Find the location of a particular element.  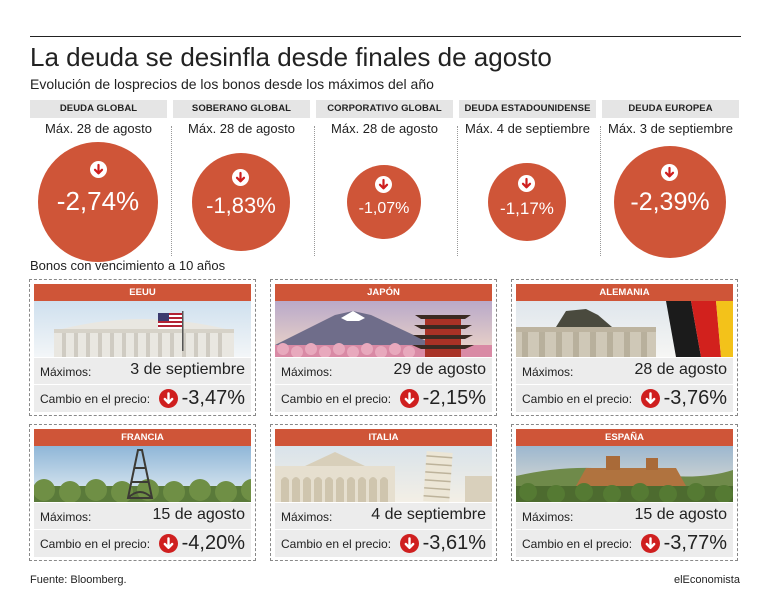

change-row: Cambio en el precio: -3,77% is located at coordinates (624, 543).